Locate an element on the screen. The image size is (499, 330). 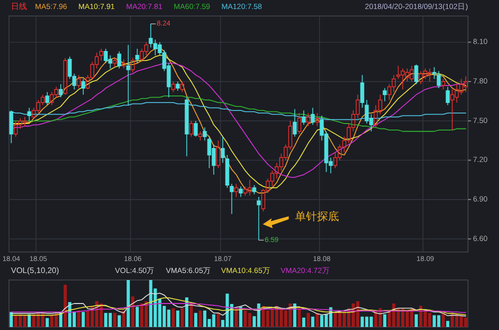
annotation: 单针探底 is located at coordinates (316, 217).